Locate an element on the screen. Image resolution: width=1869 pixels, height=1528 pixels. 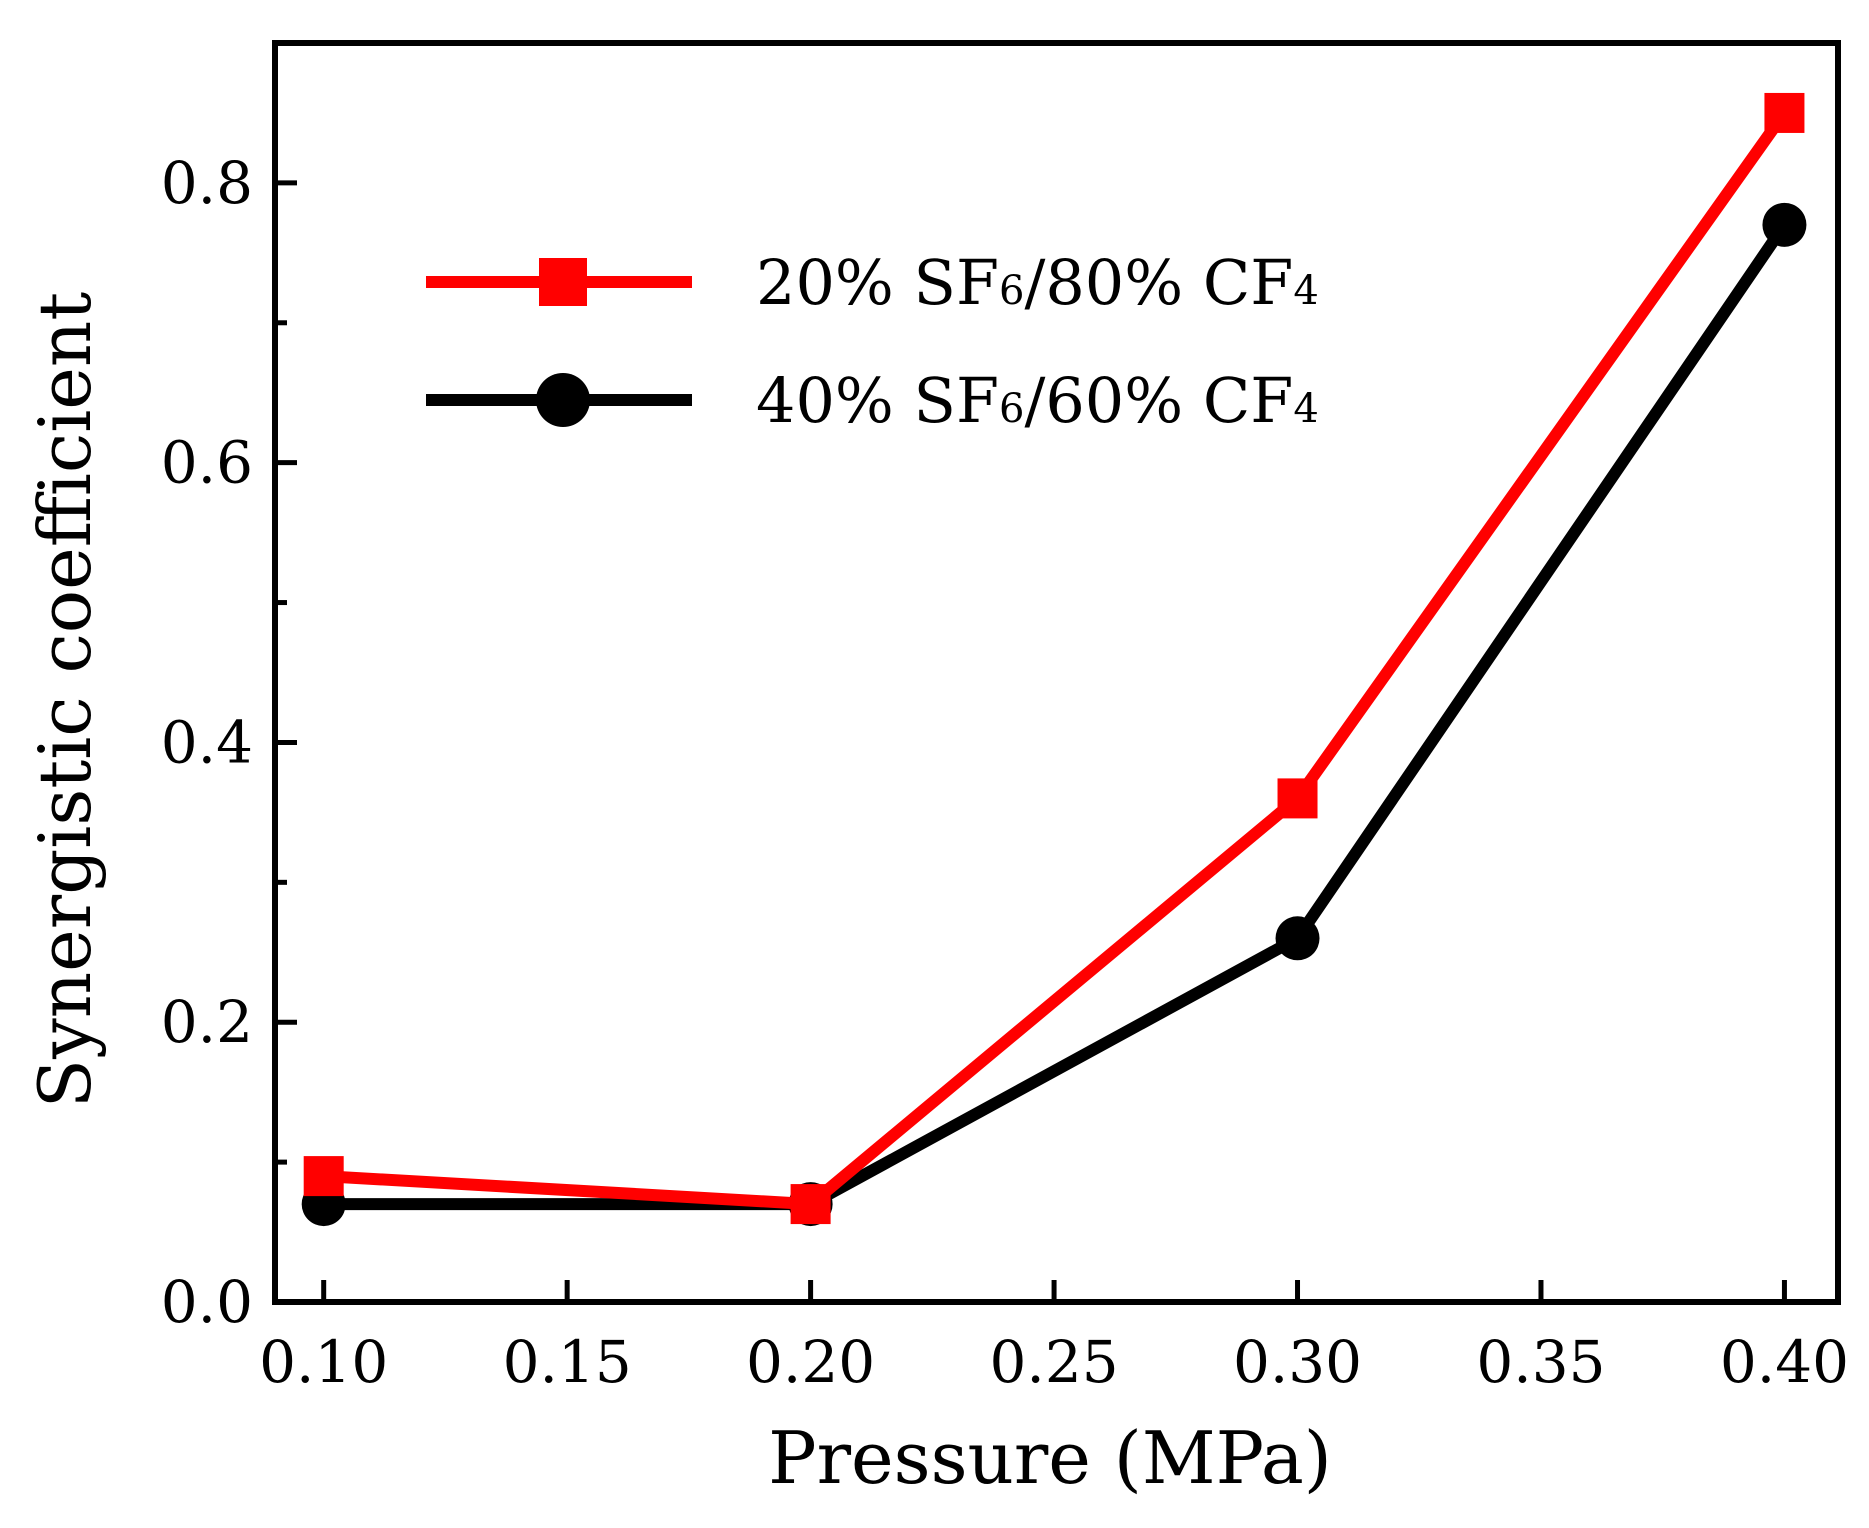
legend-label-1: 20% SF6/80% CF4 is located at coordinates (1037, 282).